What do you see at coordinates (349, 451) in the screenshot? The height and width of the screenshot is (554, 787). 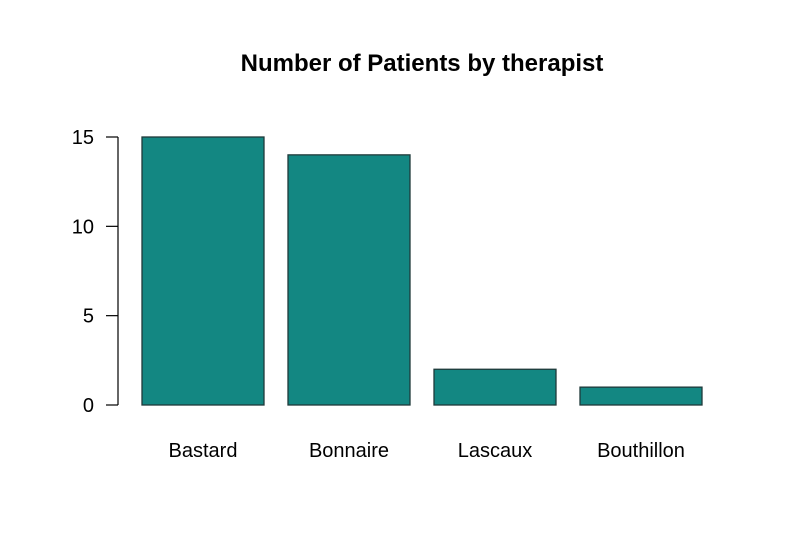 I see `x-category-label: Bonnaire` at bounding box center [349, 451].